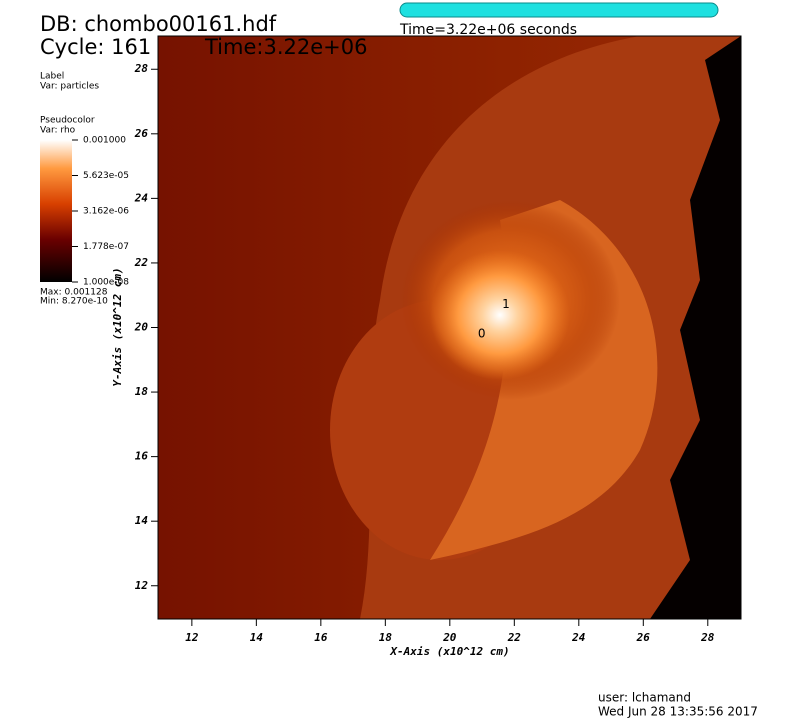 The height and width of the screenshot is (728, 800). I want to click on y-axis-title: Y-Axis (x10^12 cm), so click(117, 326).